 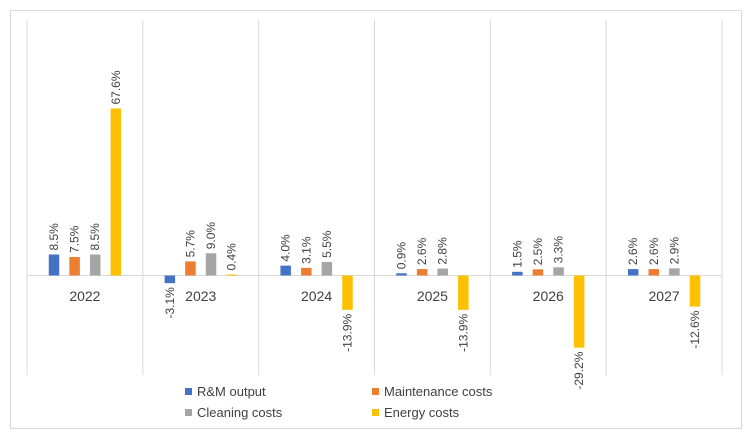 I want to click on data-label-r-m-output-2026: 1.5%, so click(x=517, y=254).